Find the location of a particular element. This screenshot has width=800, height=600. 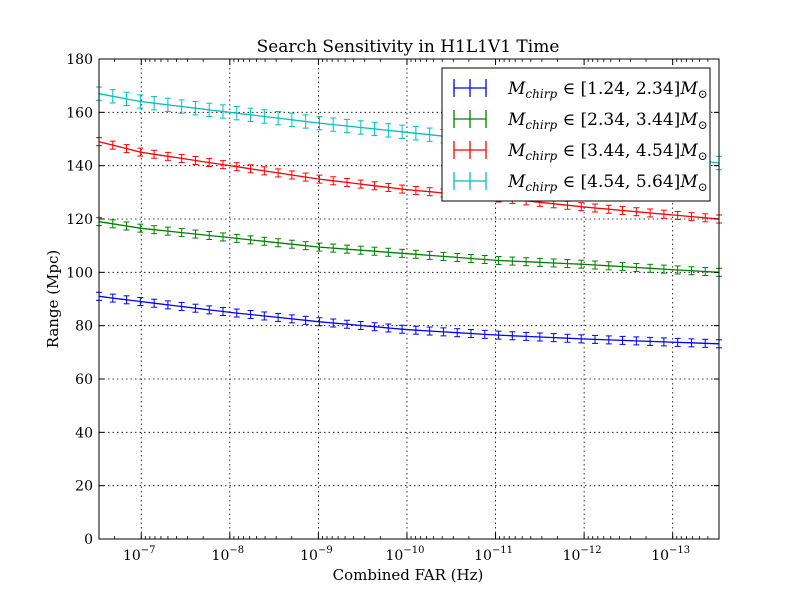

y-tick-label: 100 is located at coordinates (79, 273).